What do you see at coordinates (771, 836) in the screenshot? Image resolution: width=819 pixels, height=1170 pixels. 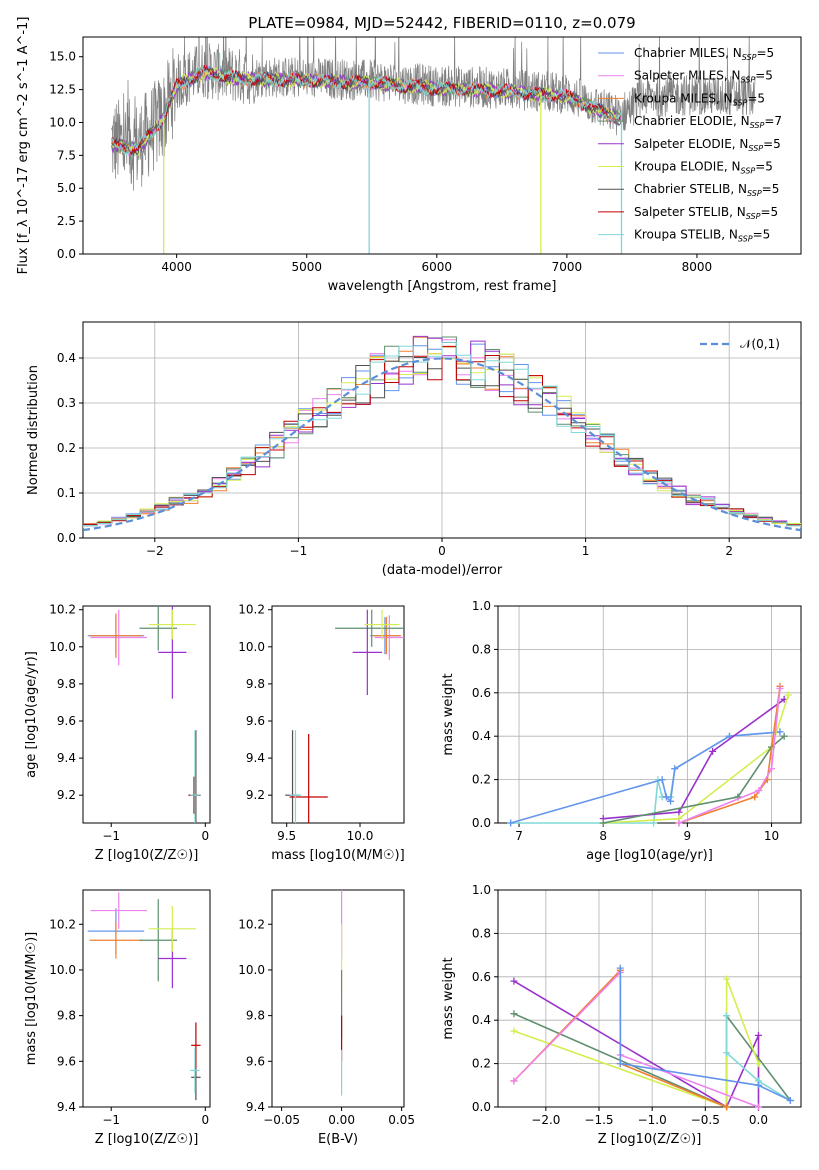 I see `x-tick-label: 10` at bounding box center [771, 836].